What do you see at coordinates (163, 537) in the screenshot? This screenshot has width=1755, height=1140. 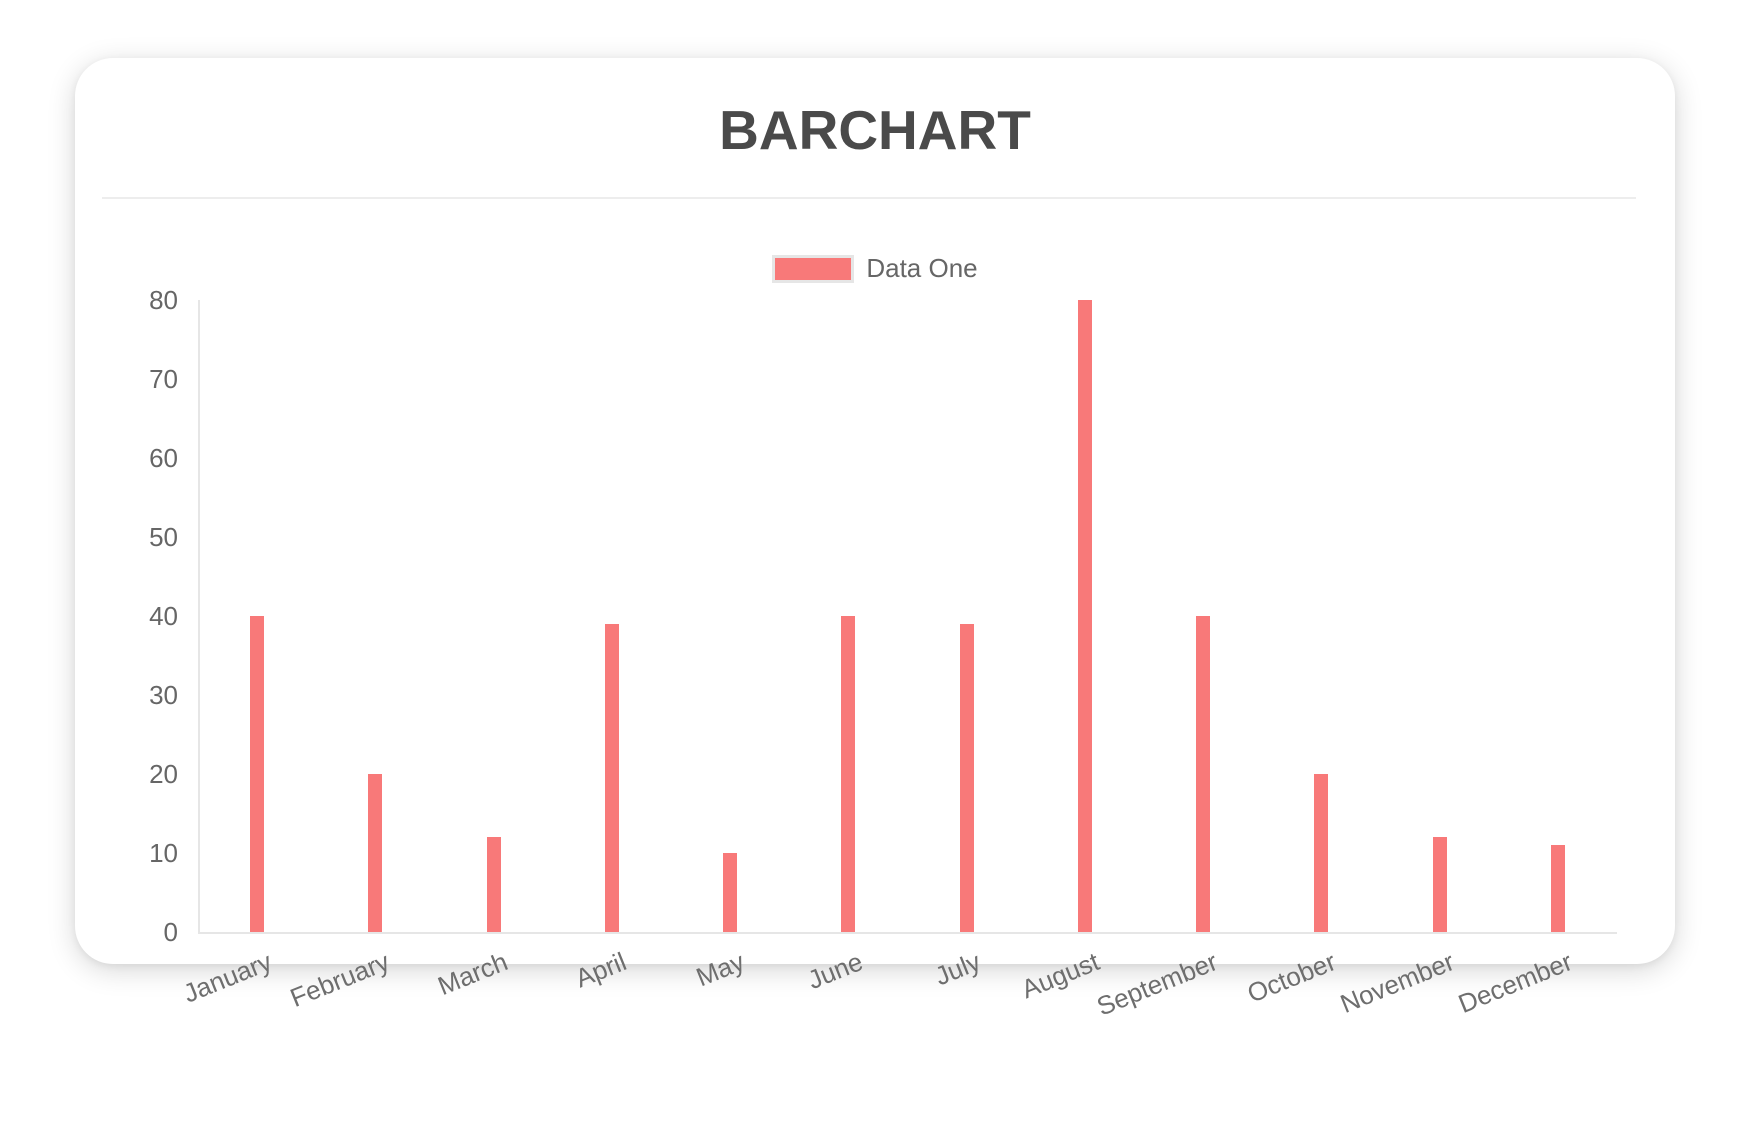 I see `y-tick-label-50: 50` at bounding box center [163, 537].